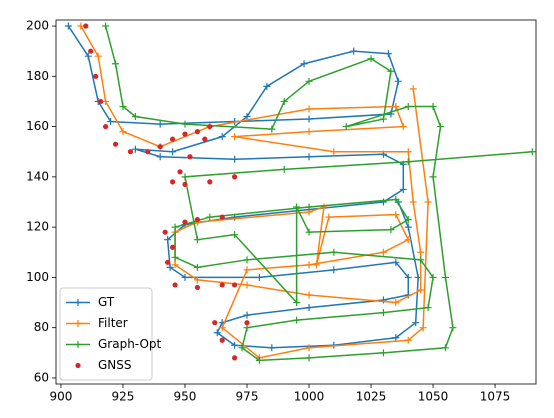  What do you see at coordinates (37, 277) in the screenshot?
I see `y-tick-label: 100` at bounding box center [37, 277].